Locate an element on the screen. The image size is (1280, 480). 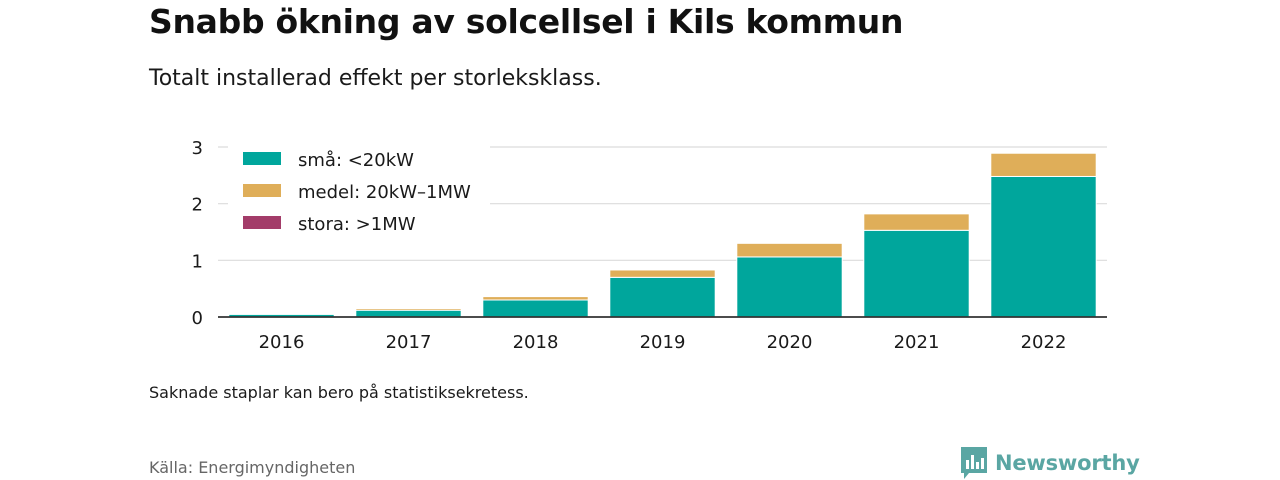
x-tick-label: 2021 is located at coordinates (917, 342).